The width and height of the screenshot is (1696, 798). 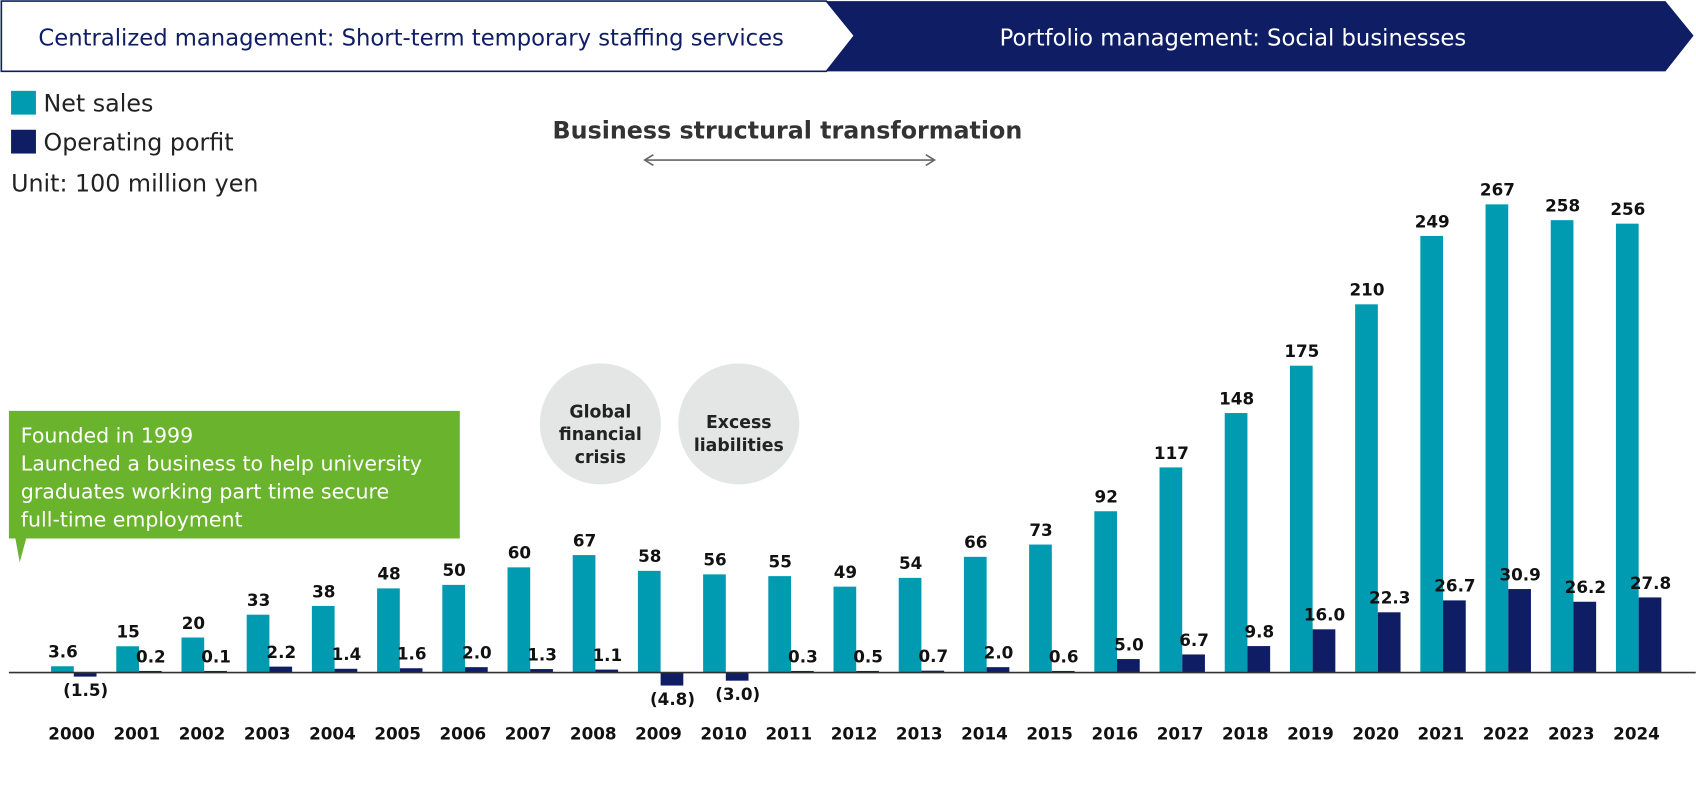 I want to click on operating-profit-label: 0.6, so click(x=1064, y=656).